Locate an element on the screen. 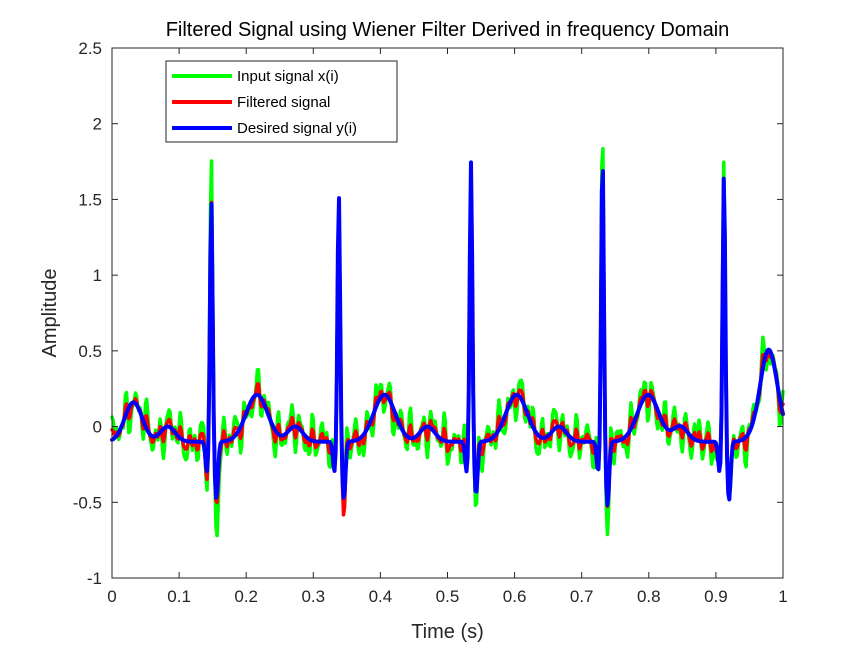  y-tick-label: 0.5 is located at coordinates (90, 351).